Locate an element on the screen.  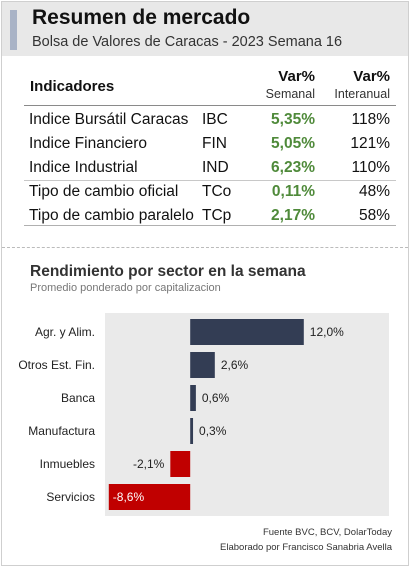
data-label: -8,6% is located at coordinates (129, 497).